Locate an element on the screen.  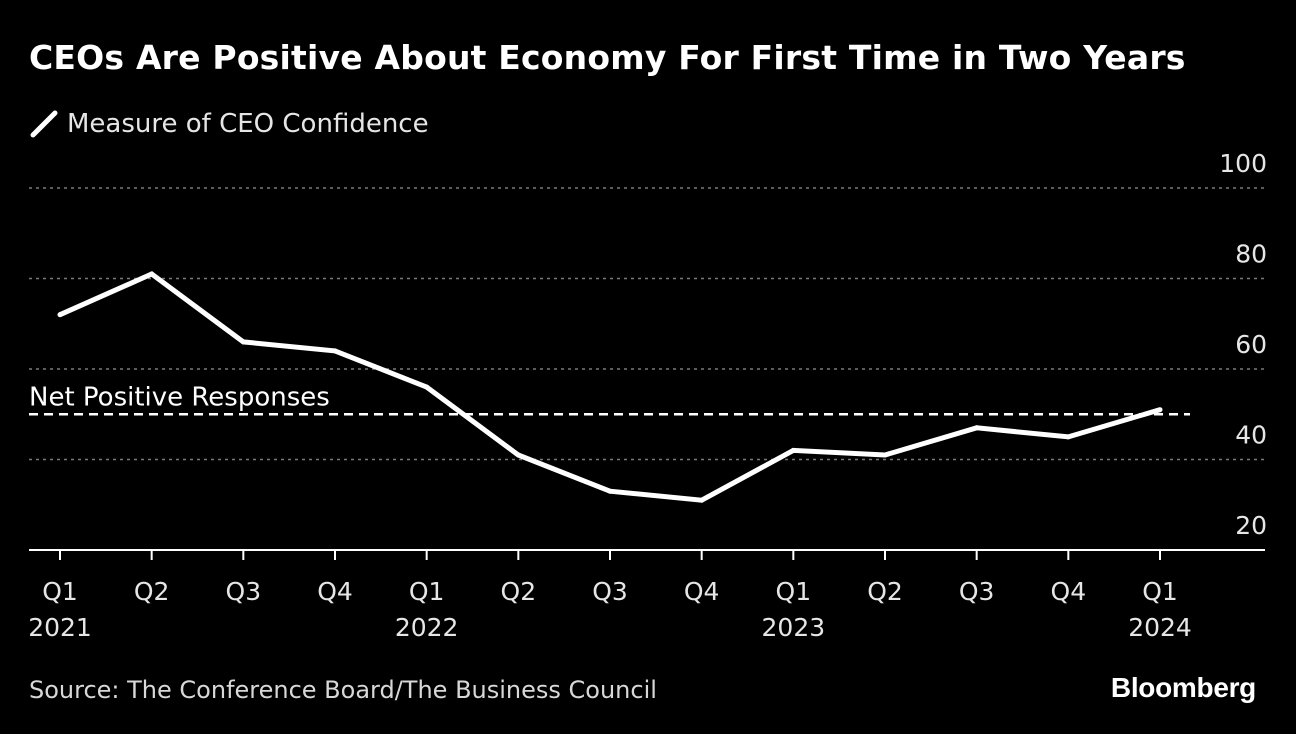
legend-label: Measure of CEO Confidence is located at coordinates (248, 124).